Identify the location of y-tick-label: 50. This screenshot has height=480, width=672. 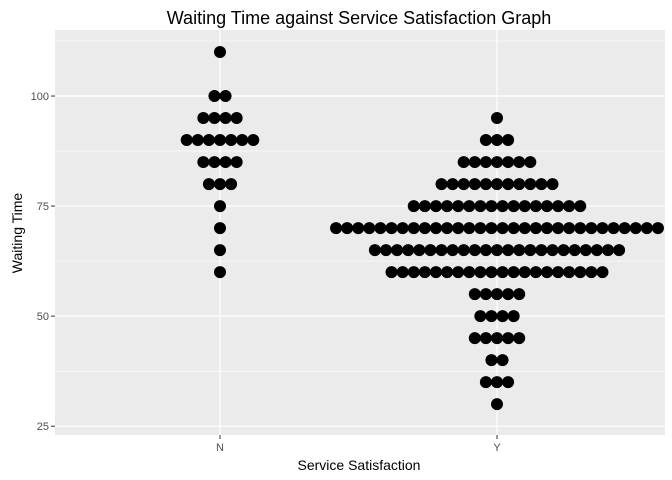
(43, 317).